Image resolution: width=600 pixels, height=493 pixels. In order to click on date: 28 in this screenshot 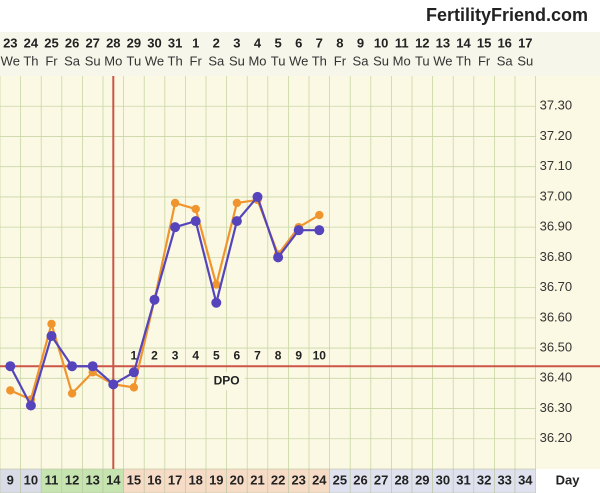, I will do `click(113, 42)`.